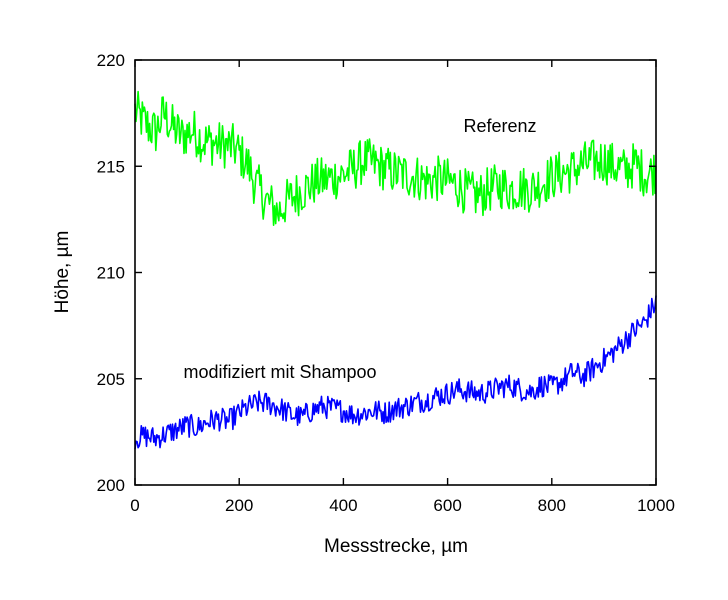 The image size is (728, 600). Describe the element at coordinates (279, 372) in the screenshot. I see `annotation-modified: modifiziert mit Shampoo` at that location.